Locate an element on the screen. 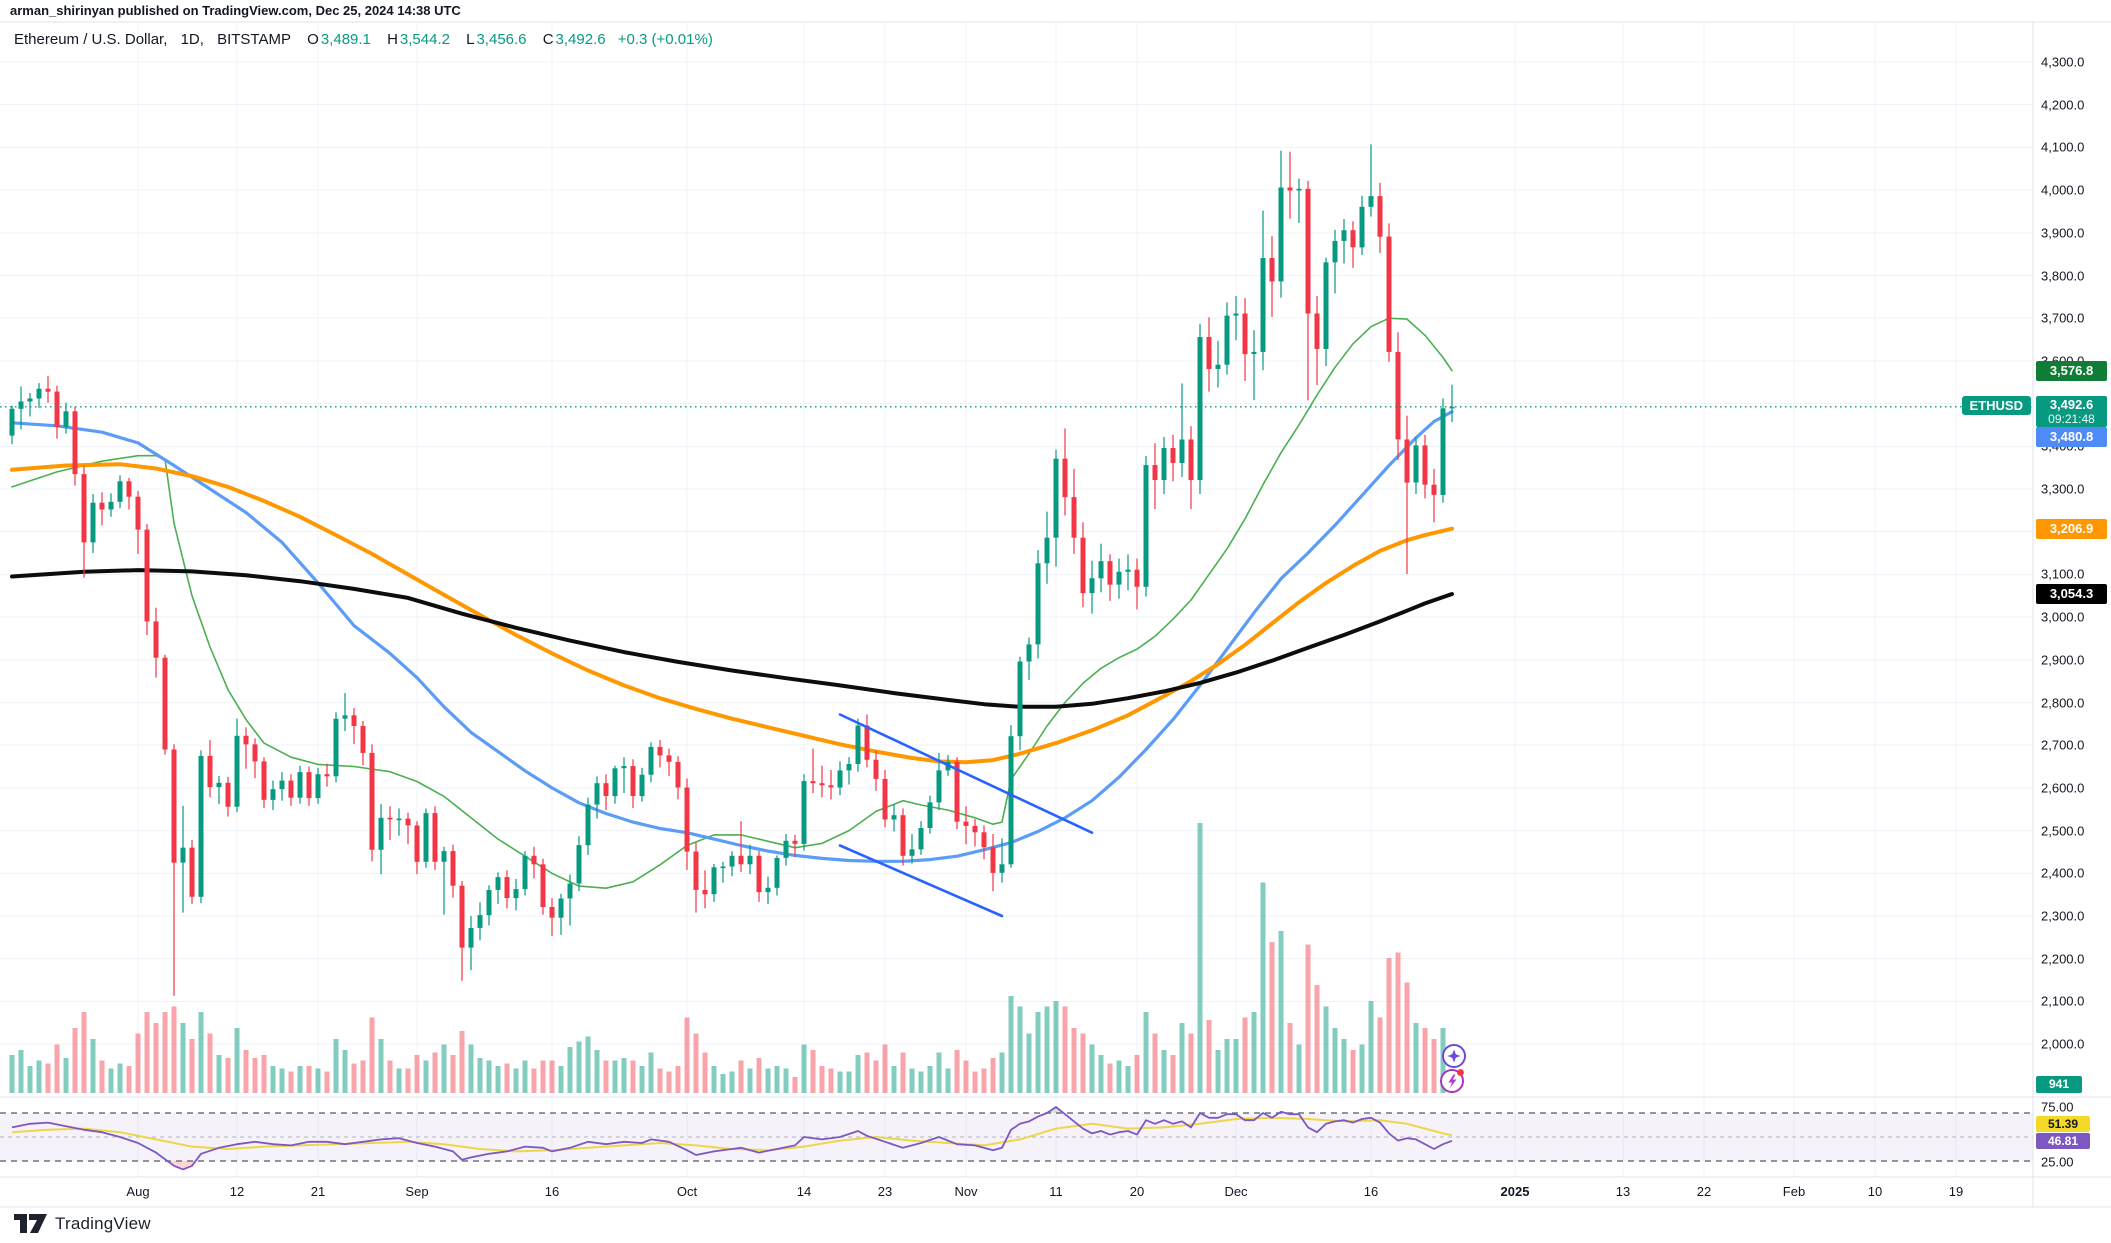 The image size is (2111, 1243). rsi-tick-label: 25.00 is located at coordinates (2057, 1162).